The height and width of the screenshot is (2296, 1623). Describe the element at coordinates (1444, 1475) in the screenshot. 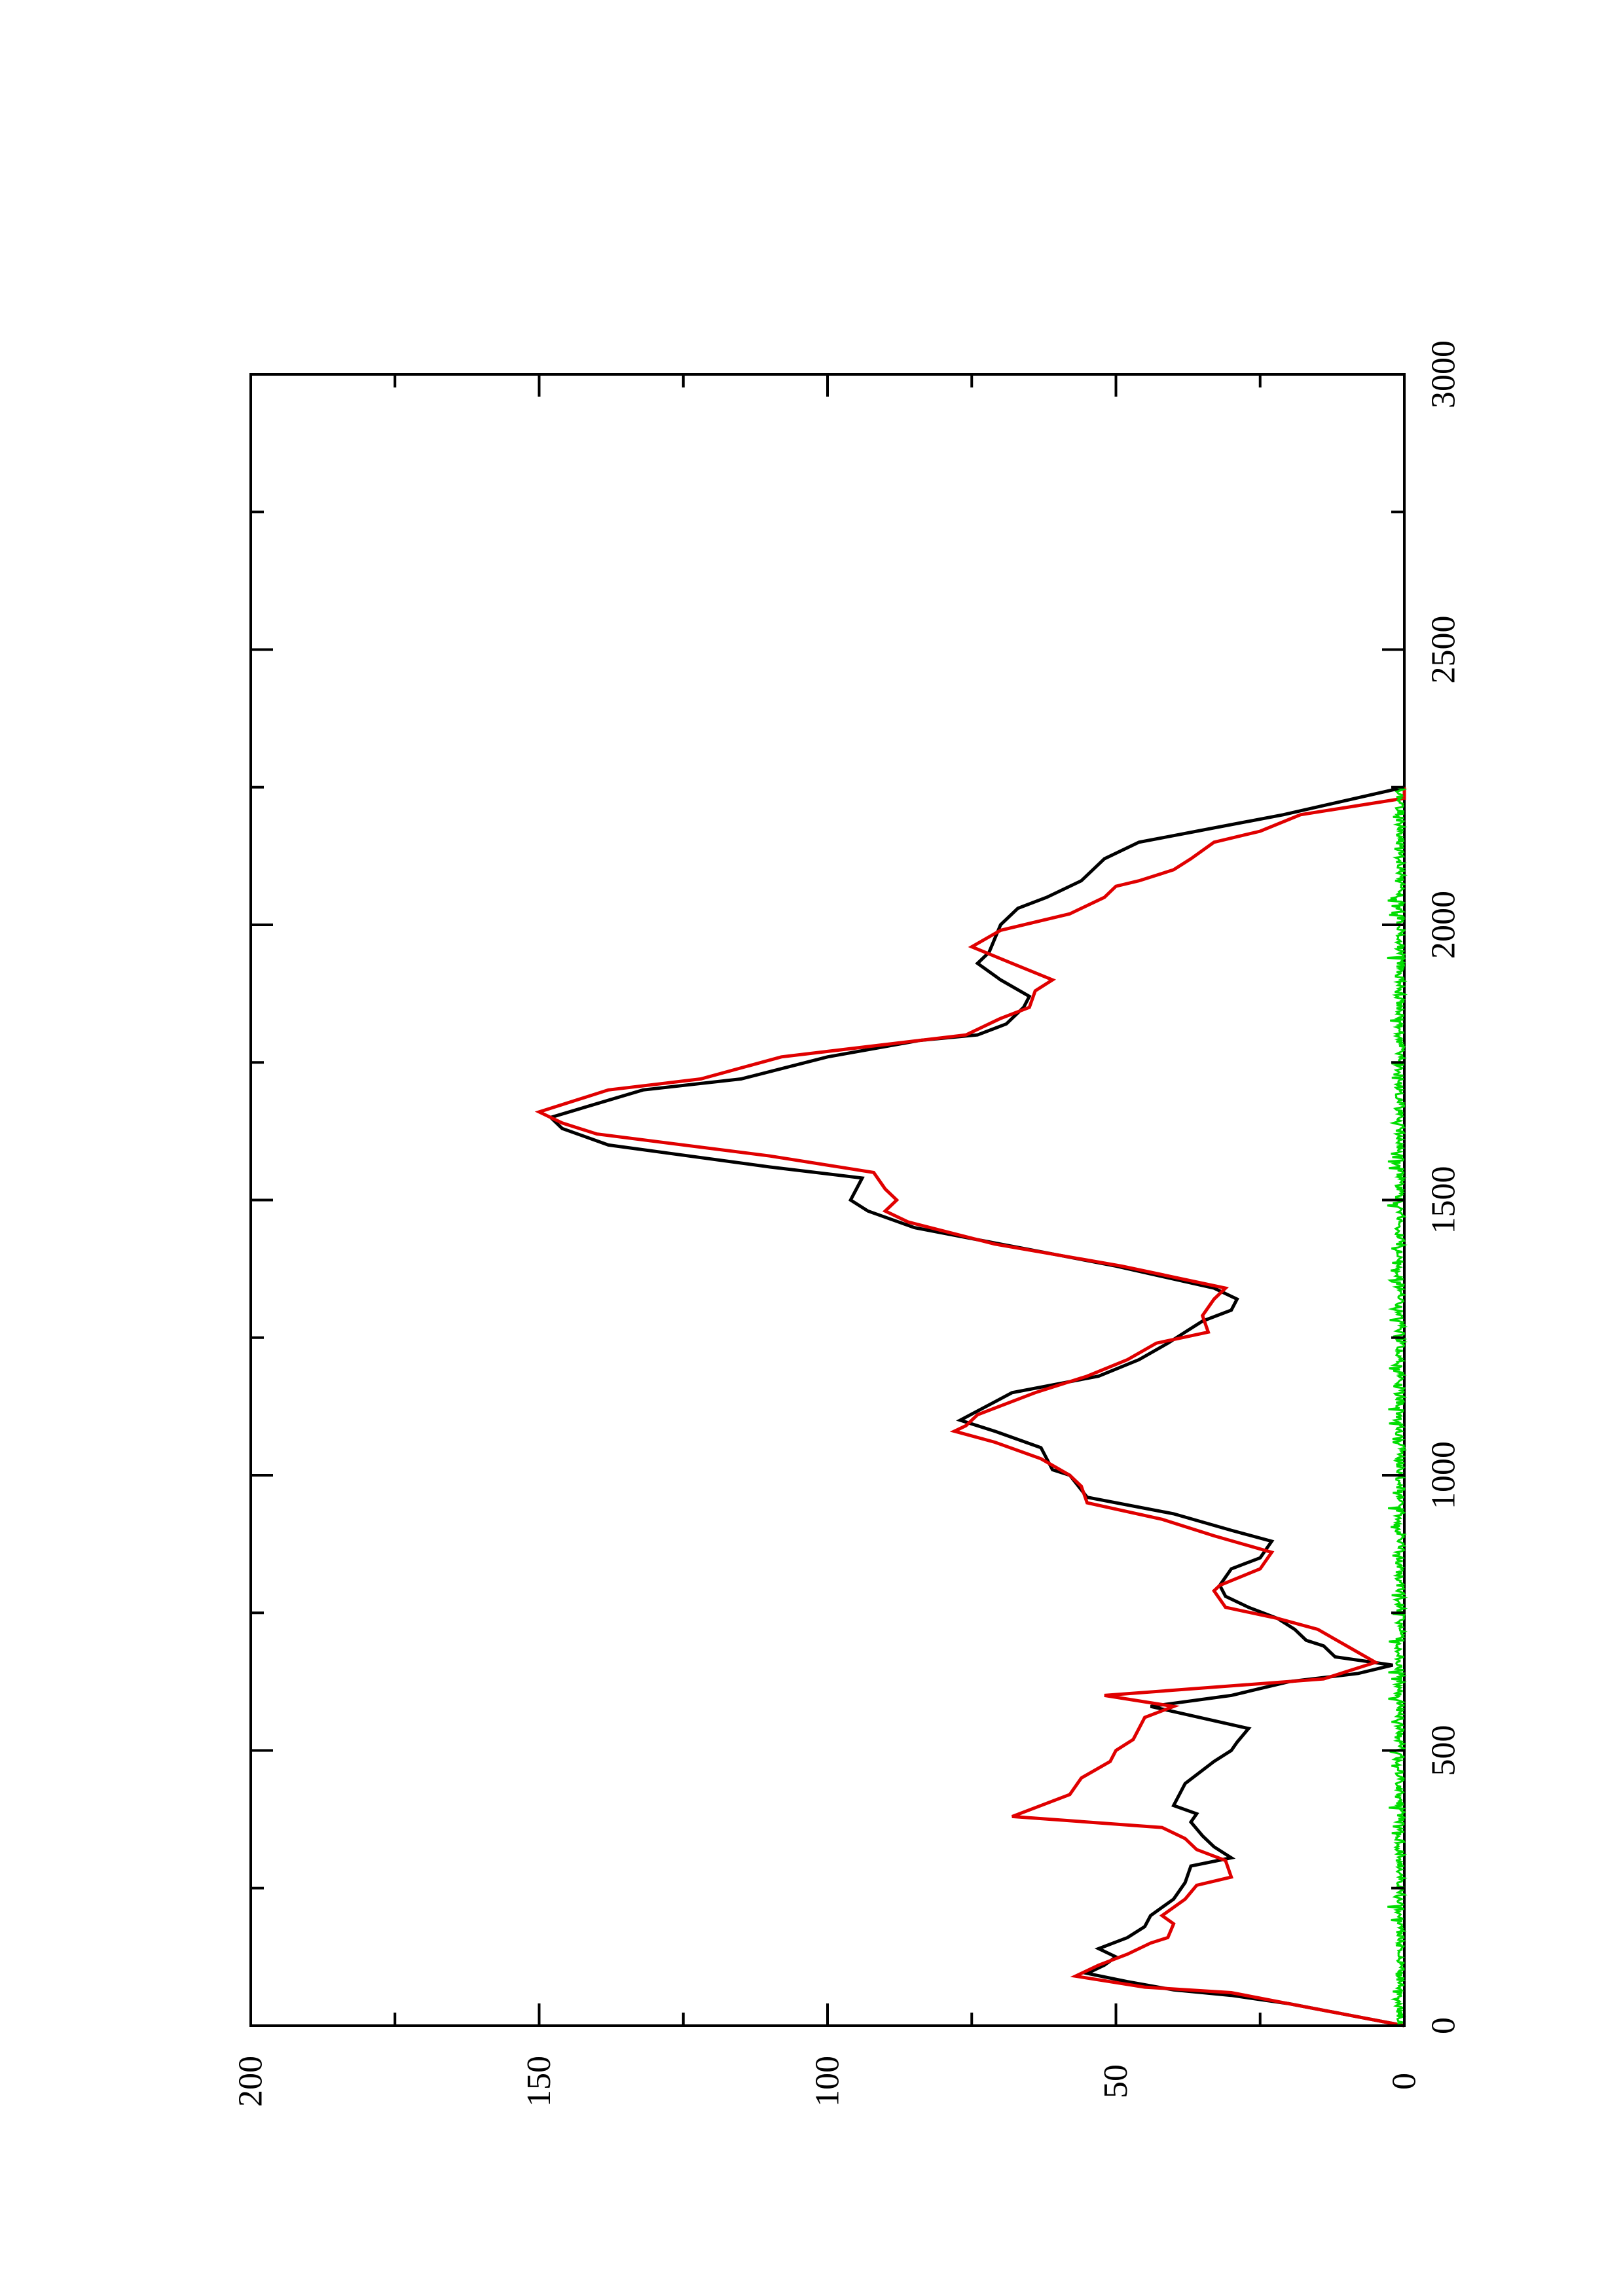

I see `x-tick-label: 1000` at that location.